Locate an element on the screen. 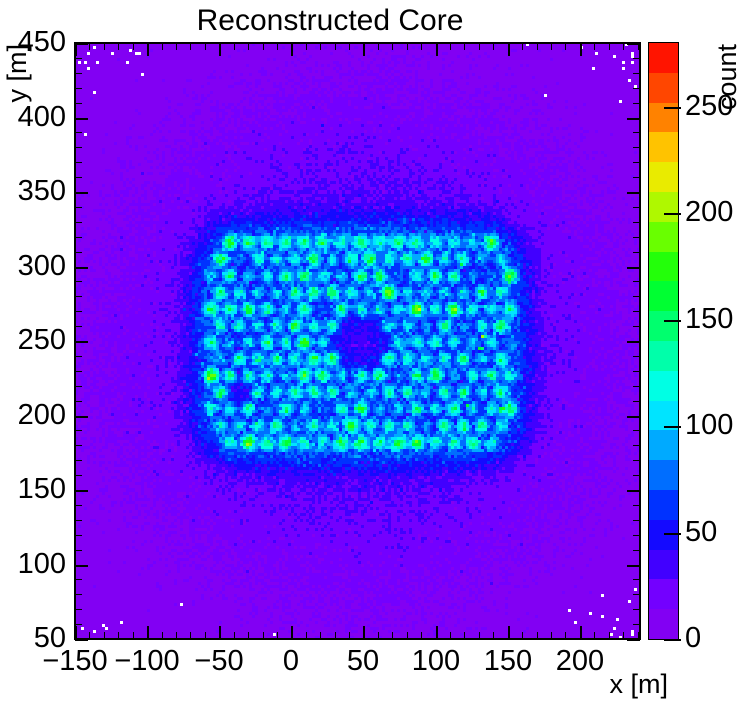  x-tick-label: 100 is located at coordinates (436, 661).